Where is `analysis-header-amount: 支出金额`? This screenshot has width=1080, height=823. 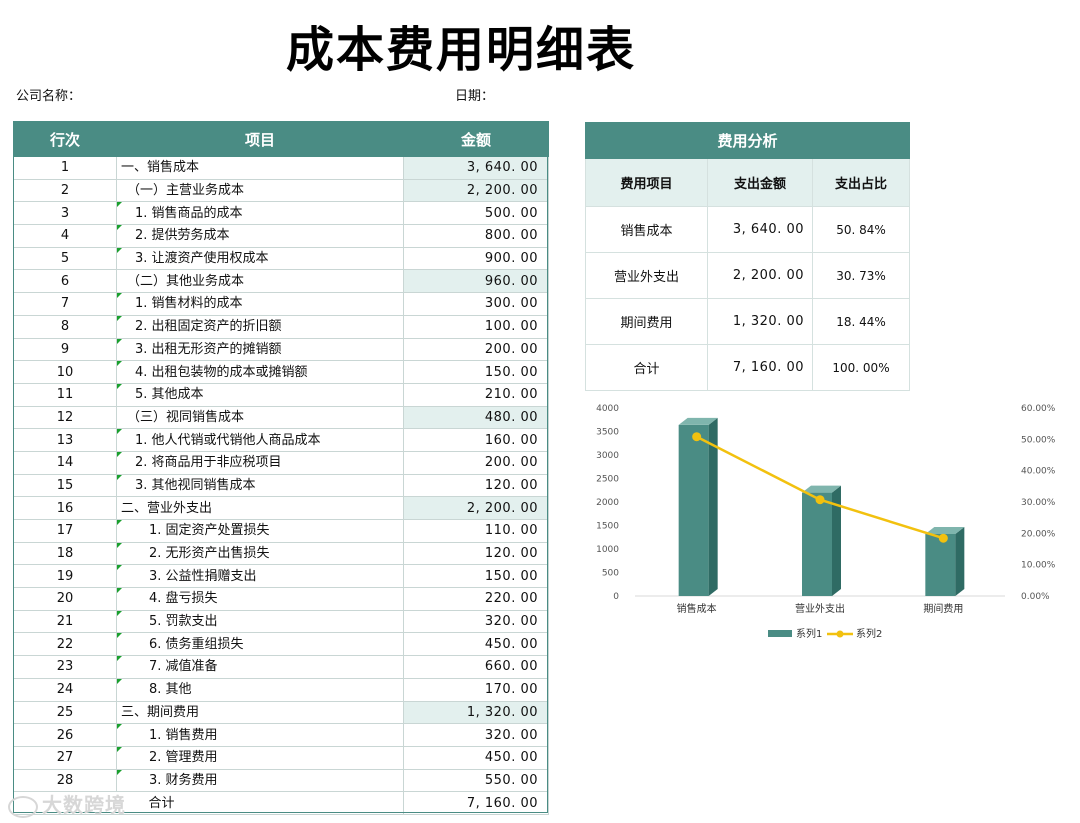 analysis-header-amount: 支出金额 is located at coordinates (760, 182).